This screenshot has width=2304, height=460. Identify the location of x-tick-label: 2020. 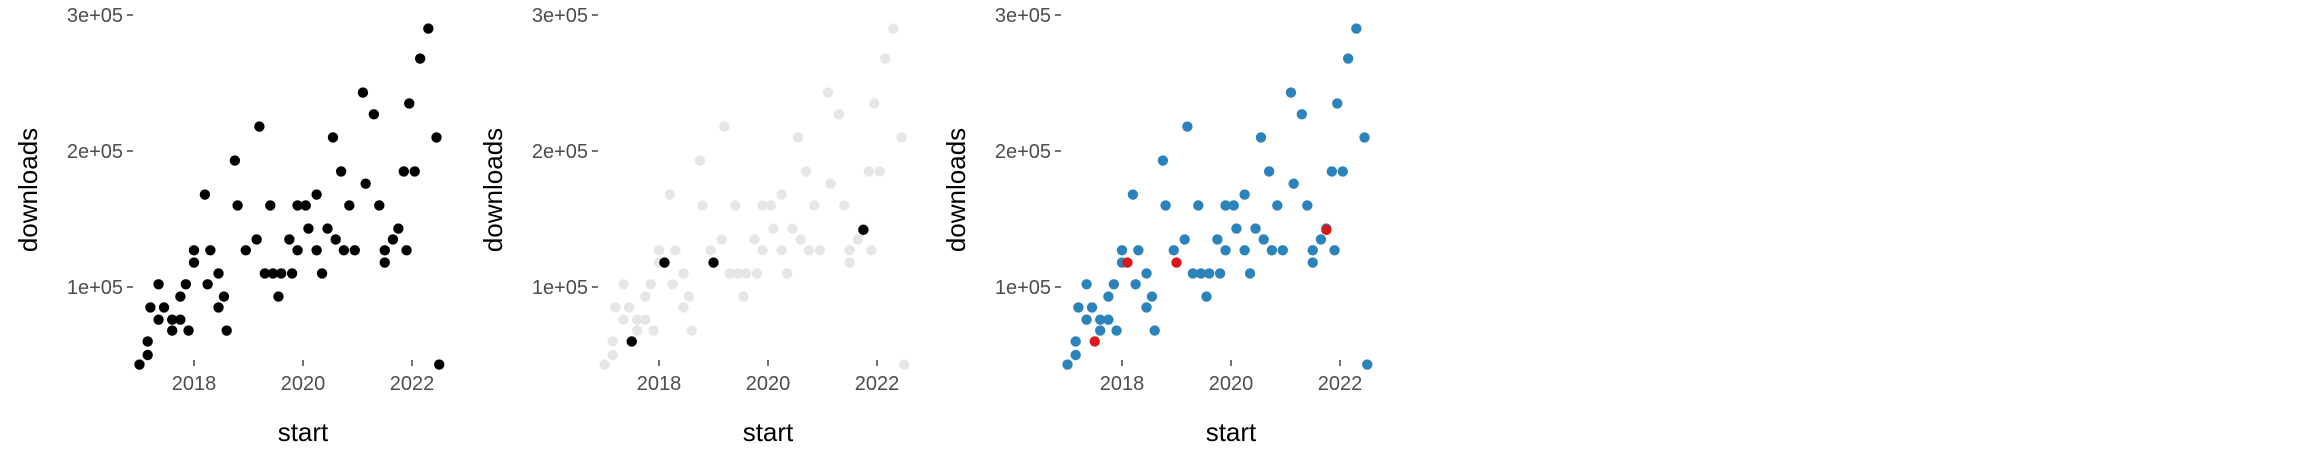
(1231, 384).